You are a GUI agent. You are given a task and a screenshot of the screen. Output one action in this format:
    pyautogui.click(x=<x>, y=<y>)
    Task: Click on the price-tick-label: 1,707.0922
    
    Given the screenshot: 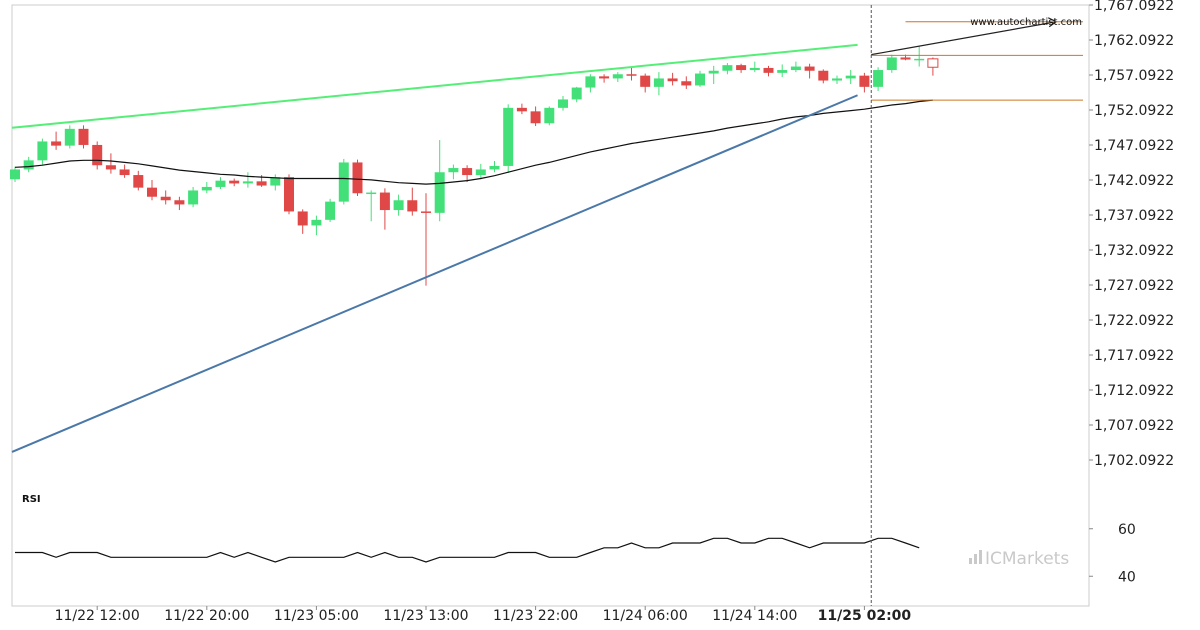 What is the action you would take?
    pyautogui.click(x=1134, y=426)
    